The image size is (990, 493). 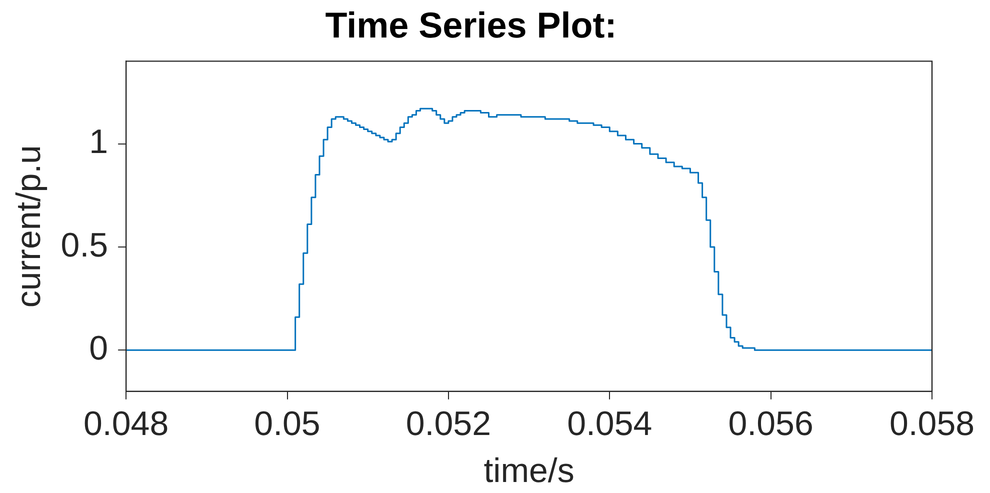 What do you see at coordinates (287, 424) in the screenshot?
I see `x-tick-label: 0.05` at bounding box center [287, 424].